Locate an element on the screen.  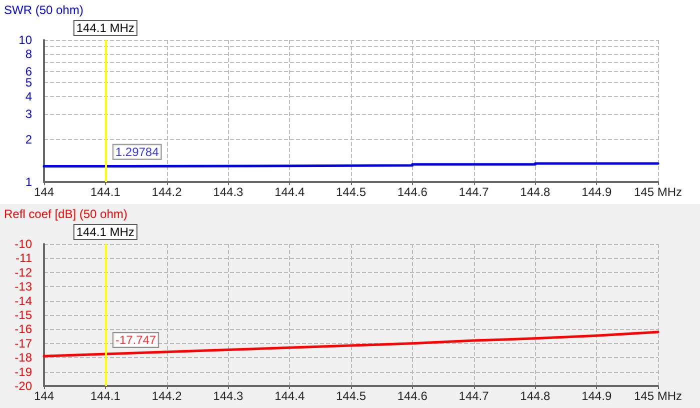
y-tick-label: 4 is located at coordinates (28, 97).